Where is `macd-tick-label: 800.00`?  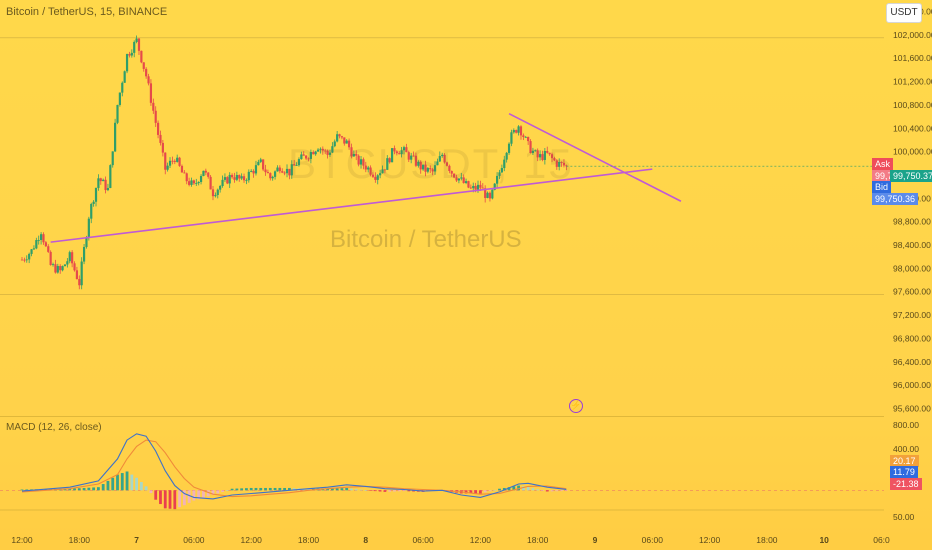 macd-tick-label: 800.00 is located at coordinates (906, 425).